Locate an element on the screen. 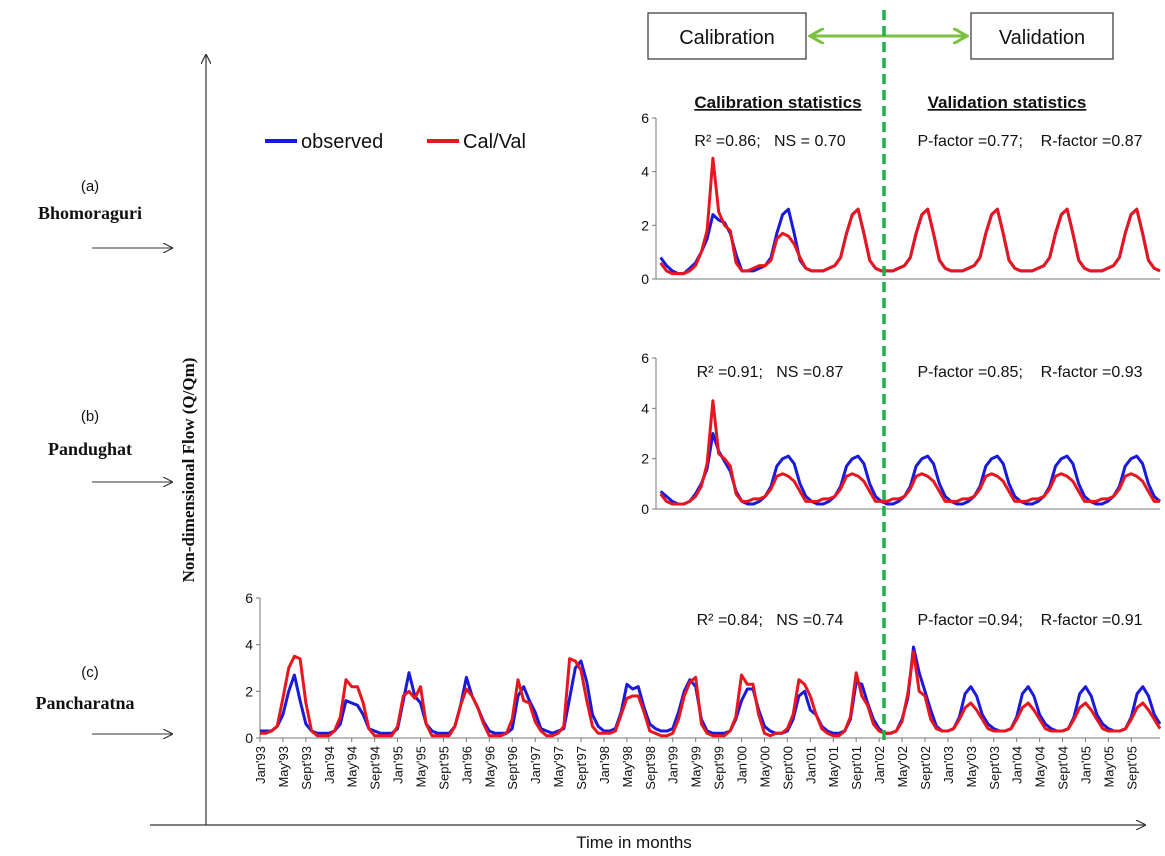 This screenshot has width=1165, height=856. x-tick-label: Sept'00 is located at coordinates (787, 768).